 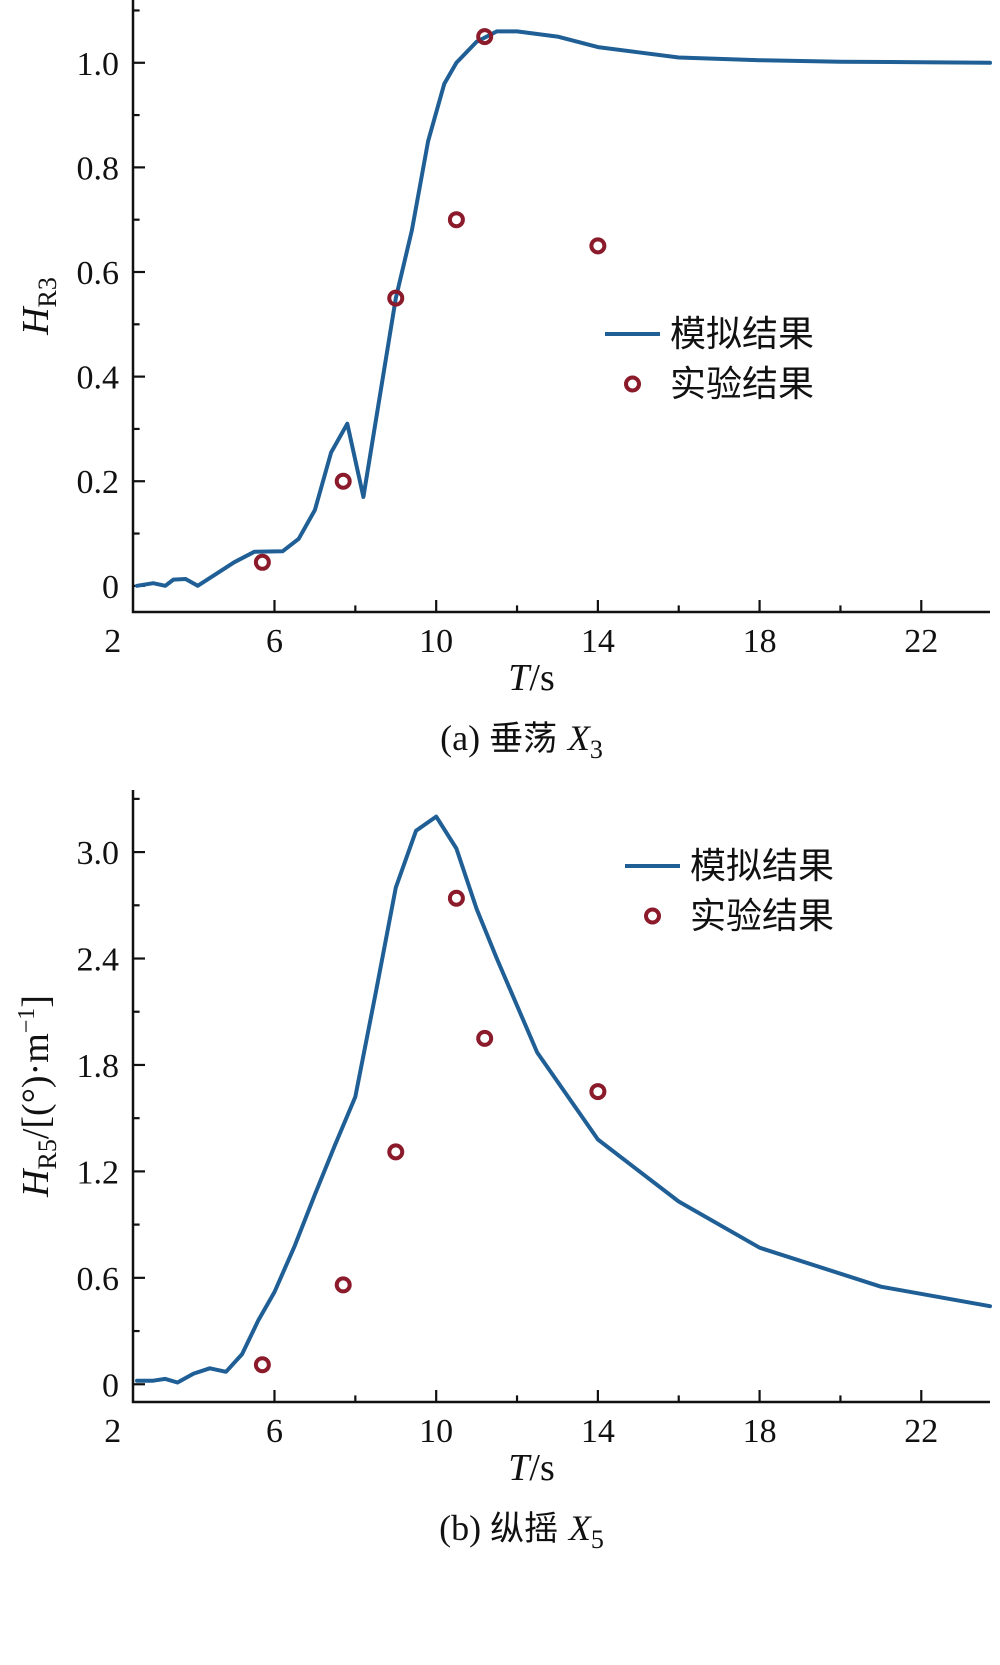 I want to click on panel-caption: (b) 纵摇 X5, so click(x=521, y=1531).